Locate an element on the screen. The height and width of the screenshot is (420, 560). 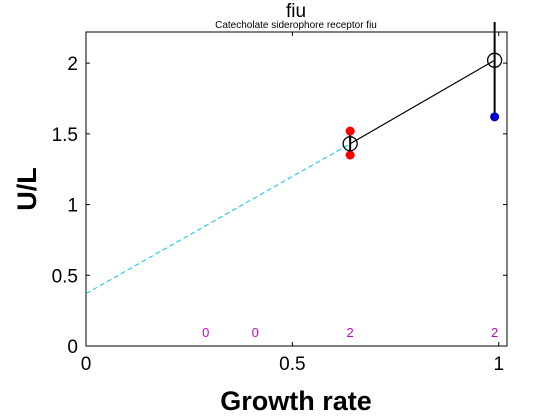
x-axis-label: Growth rate is located at coordinates (296, 401).